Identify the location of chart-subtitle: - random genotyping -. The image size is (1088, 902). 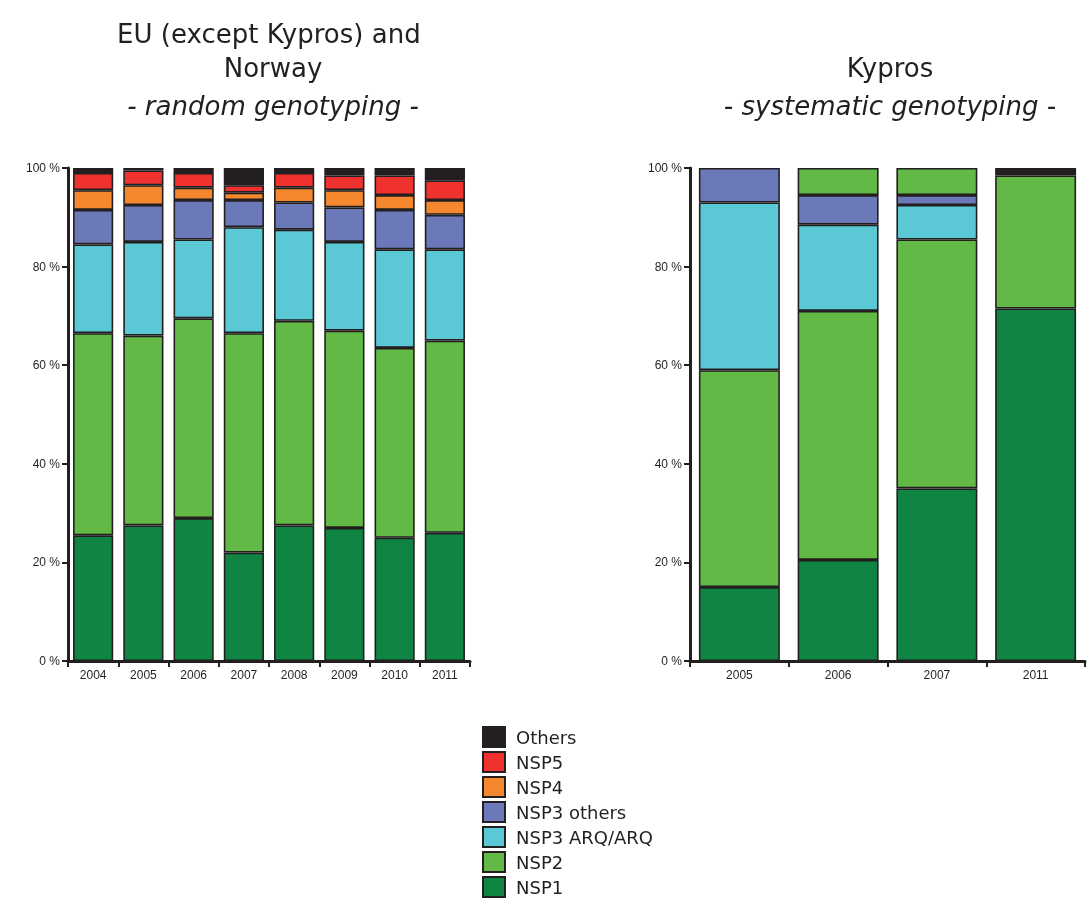
(273, 106).